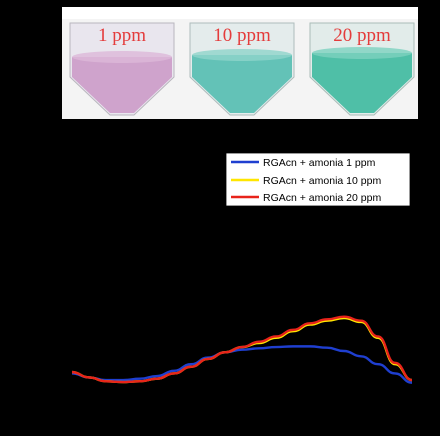 The height and width of the screenshot is (436, 440). I want to click on vial-2: 10 ppm, so click(242, 69).